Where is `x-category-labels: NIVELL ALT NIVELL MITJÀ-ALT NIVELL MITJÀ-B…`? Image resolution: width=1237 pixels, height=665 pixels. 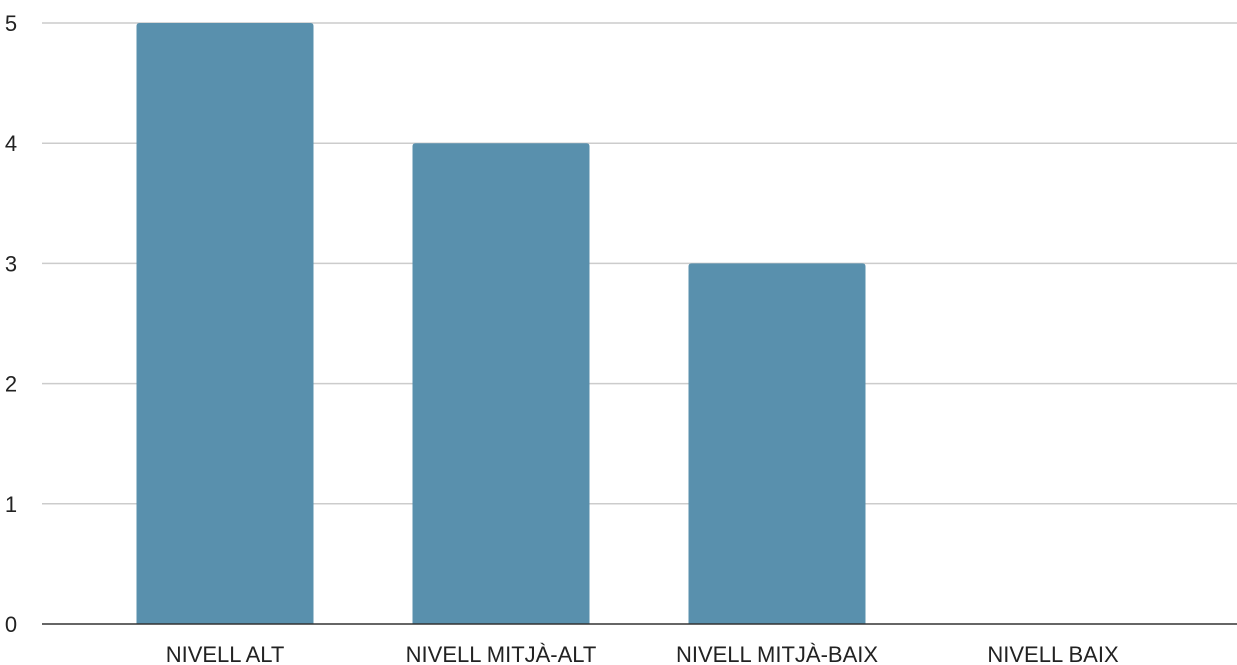
x-category-labels: NIVELL ALT NIVELL MITJÀ-ALT NIVELL MITJÀ-B… is located at coordinates (642, 653).